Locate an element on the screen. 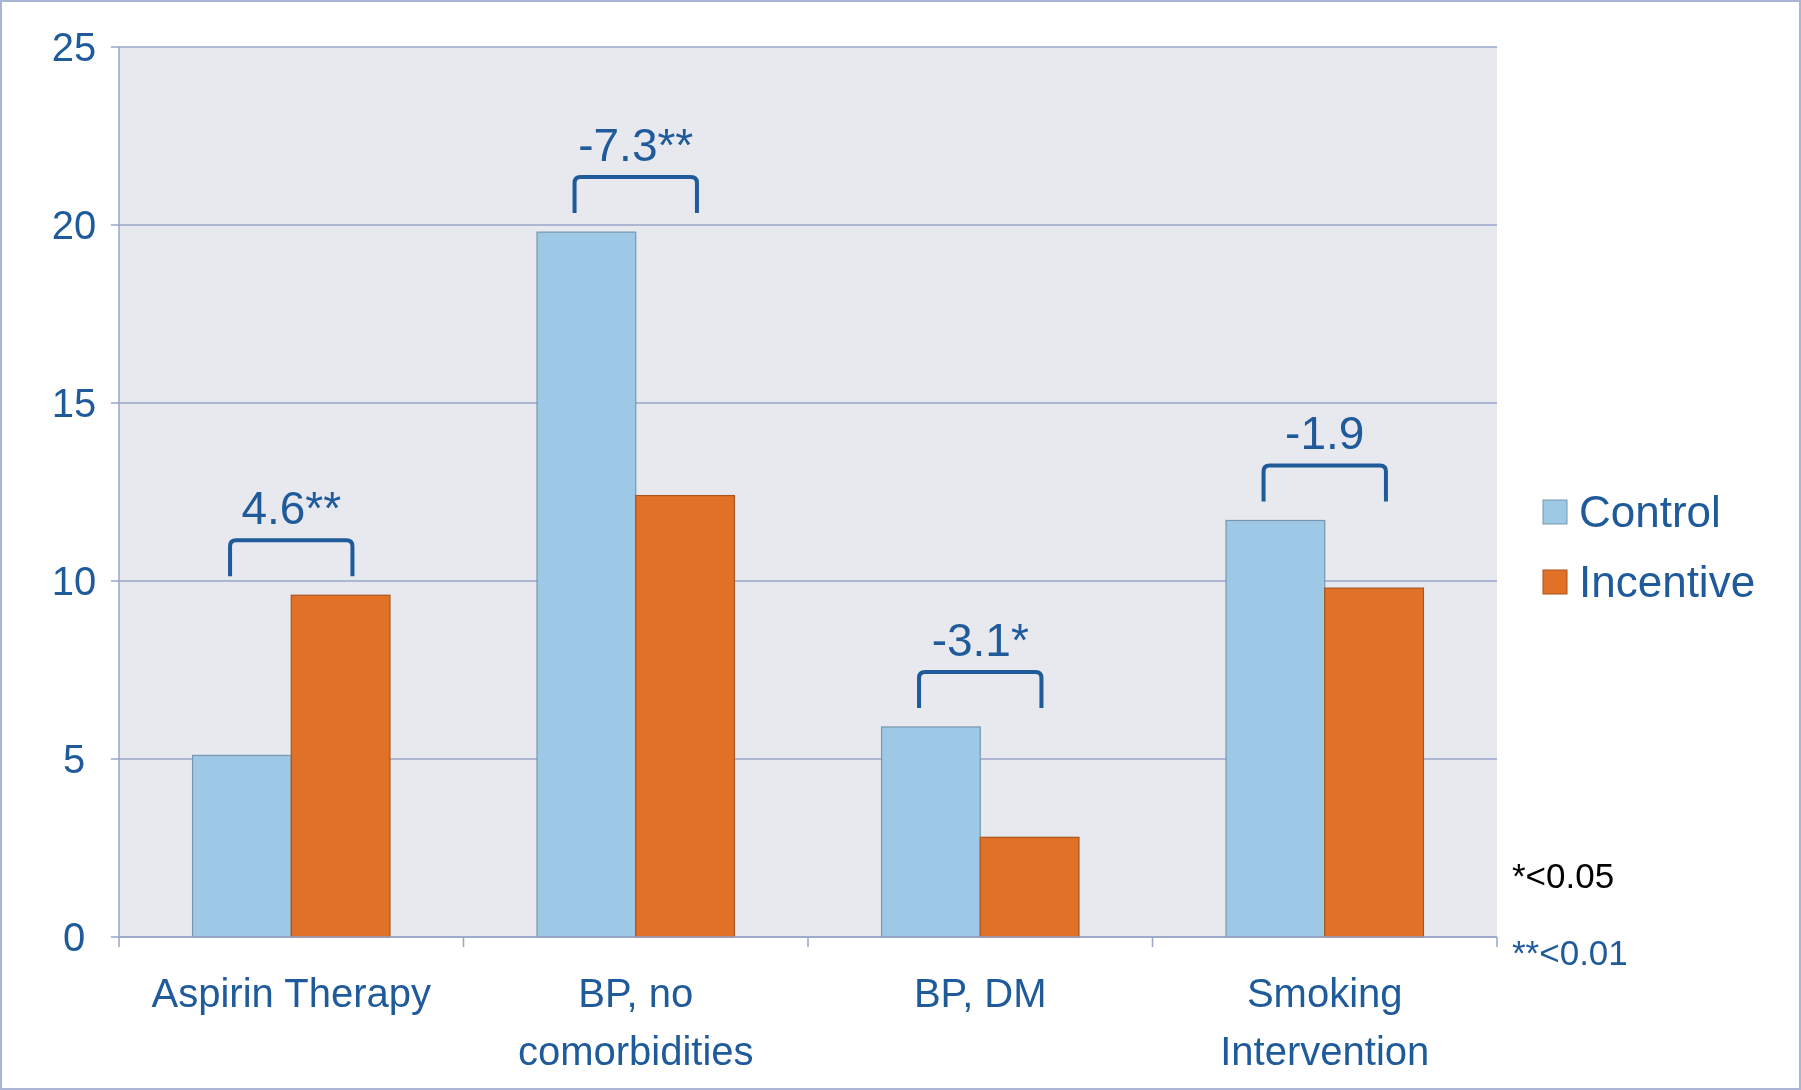 This screenshot has height=1090, width=1801. y-tick-label: 15 is located at coordinates (74, 403).